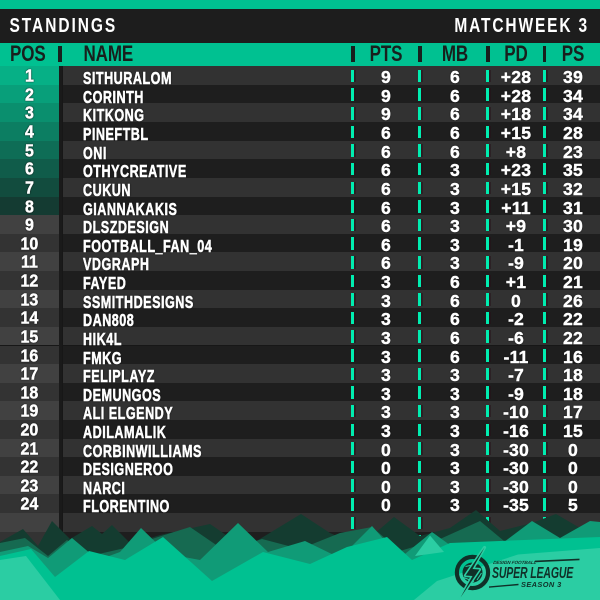  I want to click on svg-text: SUPER LEAGUE, so click(533, 573).